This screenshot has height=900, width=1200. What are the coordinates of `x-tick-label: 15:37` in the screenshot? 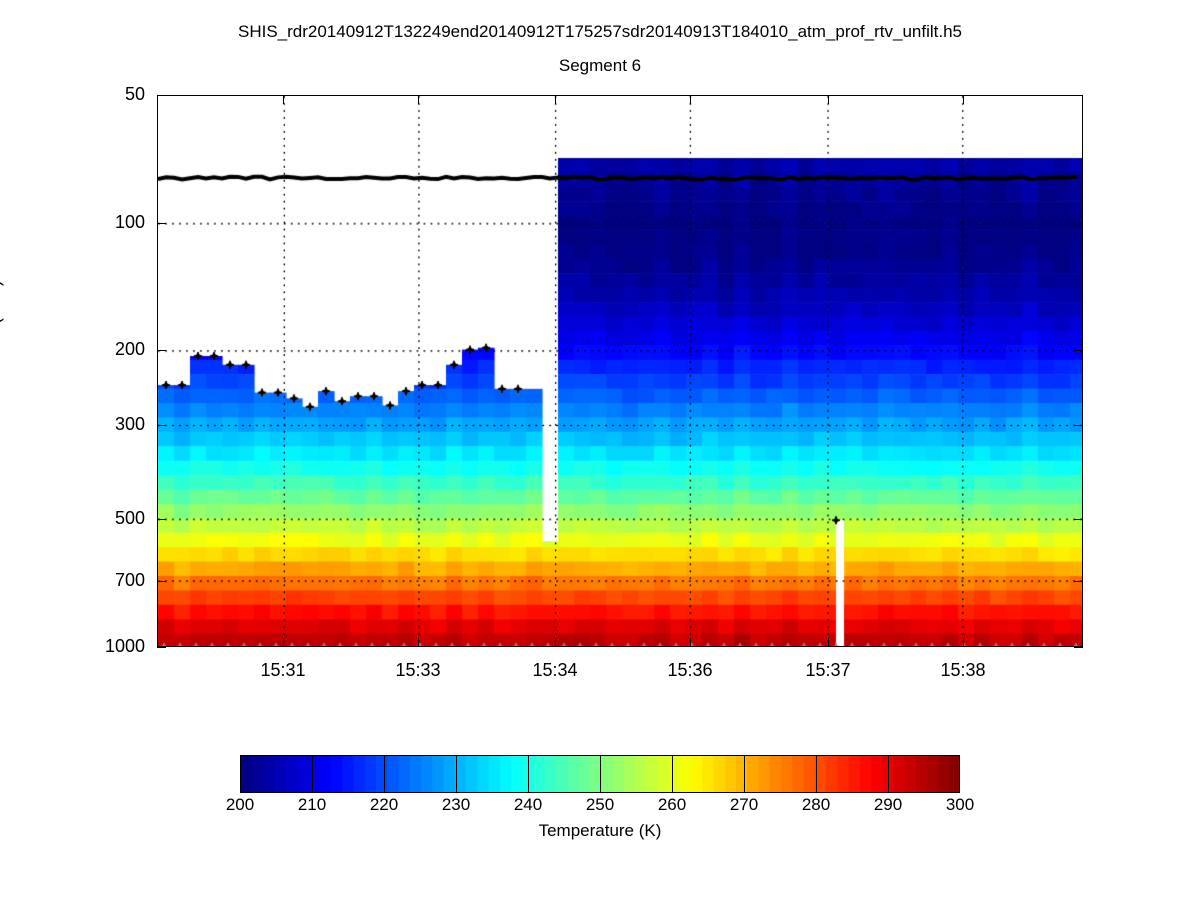 It's located at (828, 670).